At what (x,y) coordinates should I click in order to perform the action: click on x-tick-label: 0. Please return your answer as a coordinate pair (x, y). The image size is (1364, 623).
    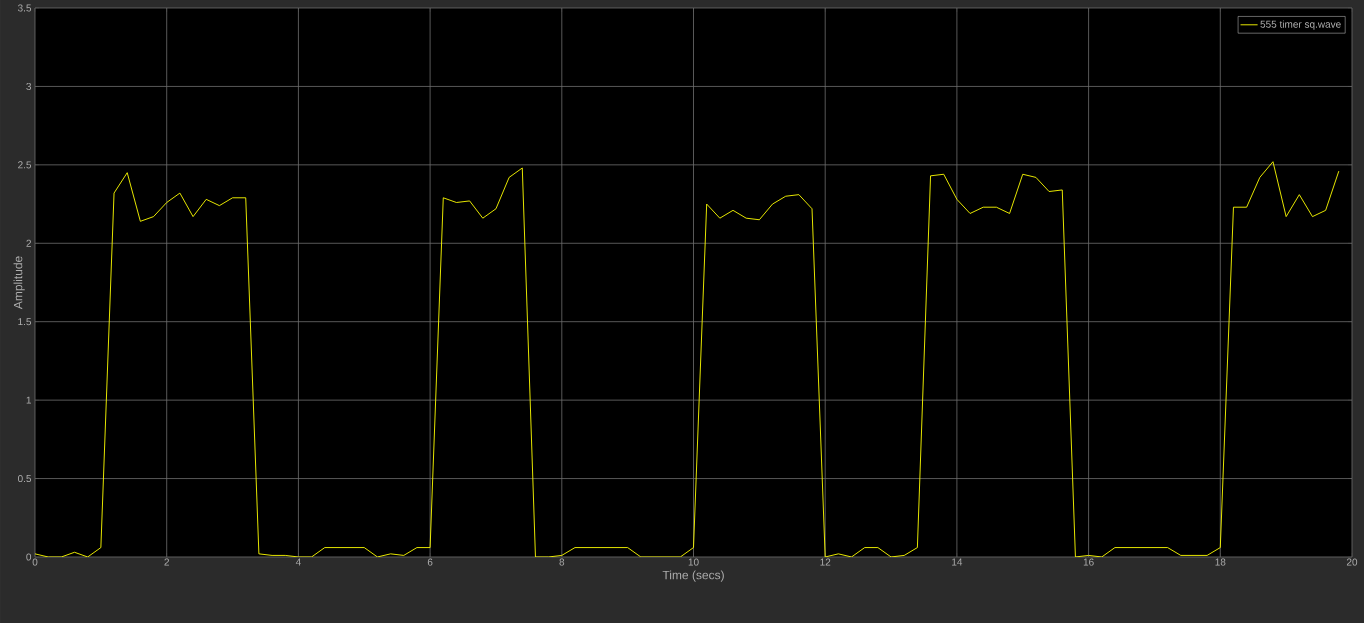
    Looking at the image, I should click on (35, 562).